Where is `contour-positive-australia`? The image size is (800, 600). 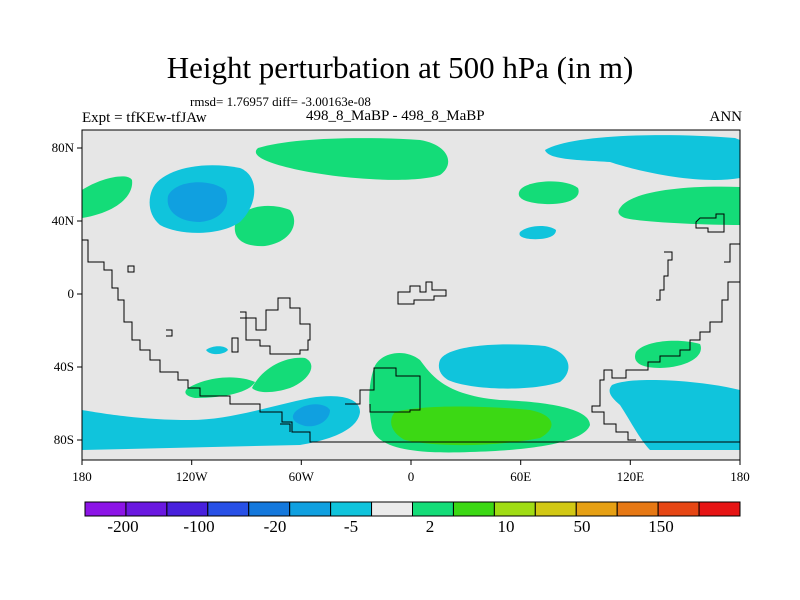 contour-positive-australia is located at coordinates (668, 354).